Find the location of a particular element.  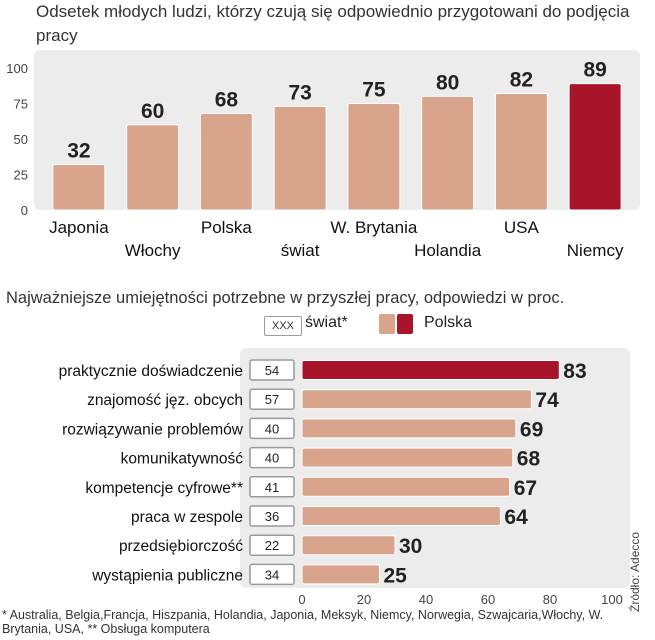

x-tick-label-100: 100 is located at coordinates (612, 599).